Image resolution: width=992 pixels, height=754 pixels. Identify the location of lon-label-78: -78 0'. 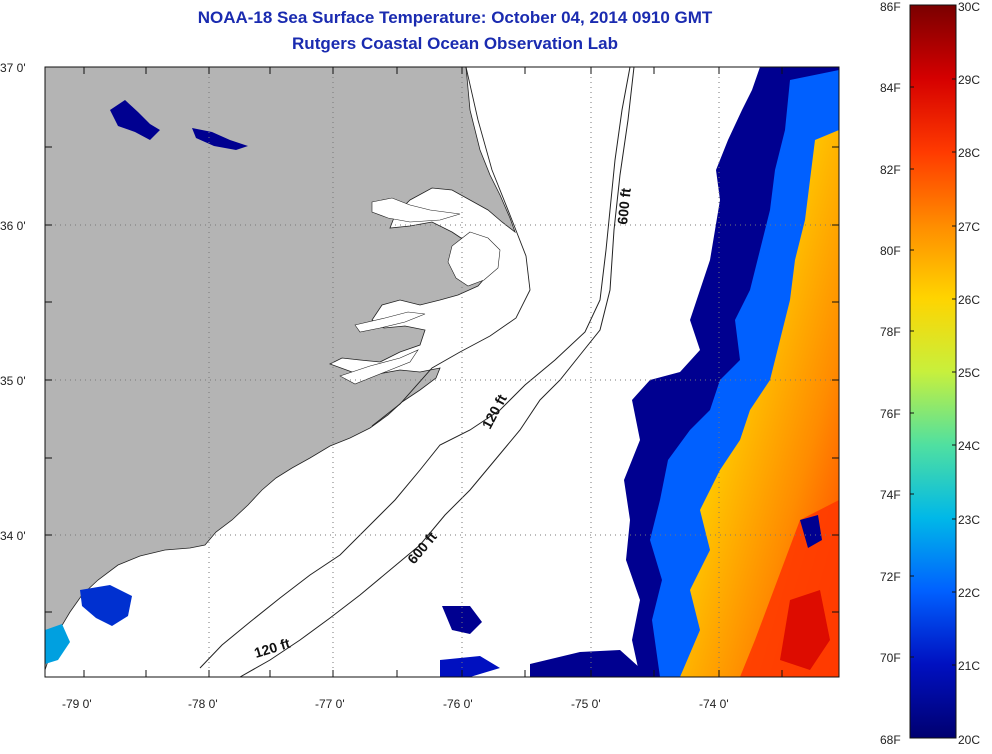
(203, 704).